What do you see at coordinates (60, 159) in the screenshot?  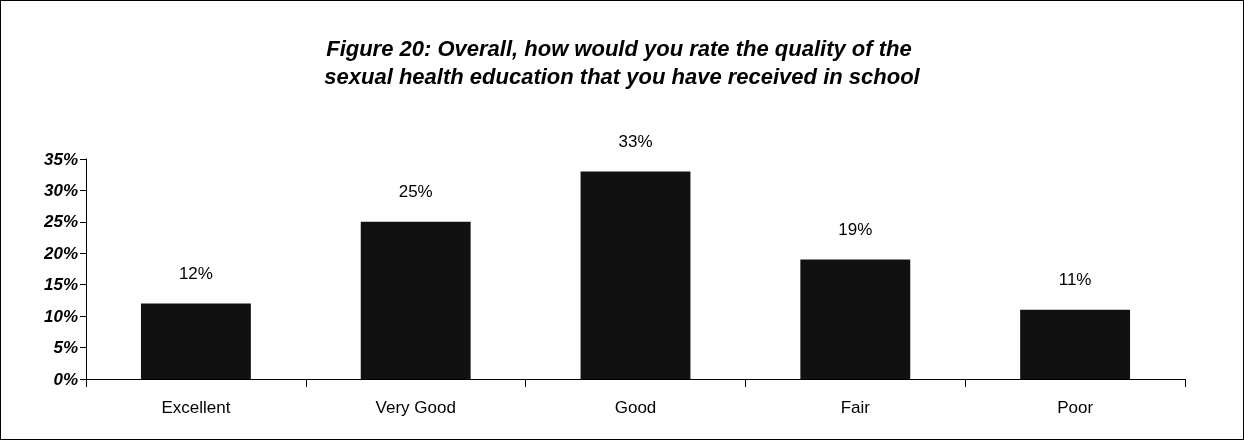 I see `y-tick-label: 35%` at bounding box center [60, 159].